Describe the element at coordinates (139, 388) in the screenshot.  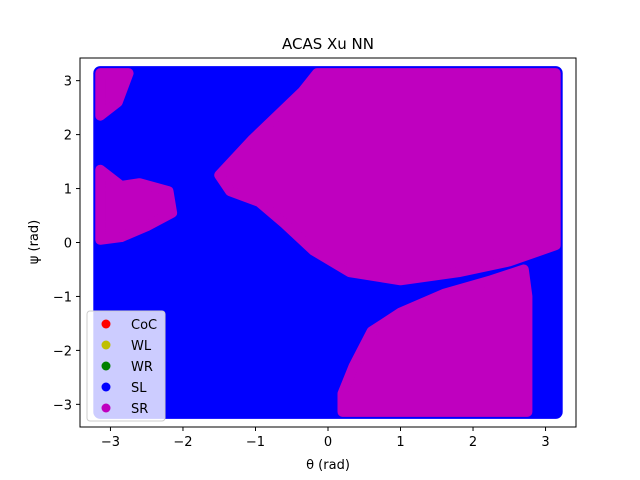
I see `legend-label-sl: SL` at that location.